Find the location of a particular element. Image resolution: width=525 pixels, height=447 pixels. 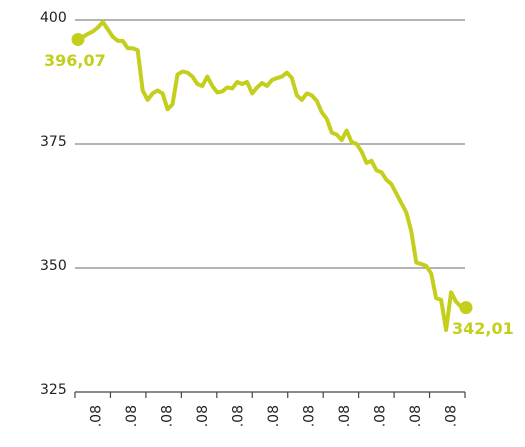

y-tick-label: 350 is located at coordinates (53, 266).